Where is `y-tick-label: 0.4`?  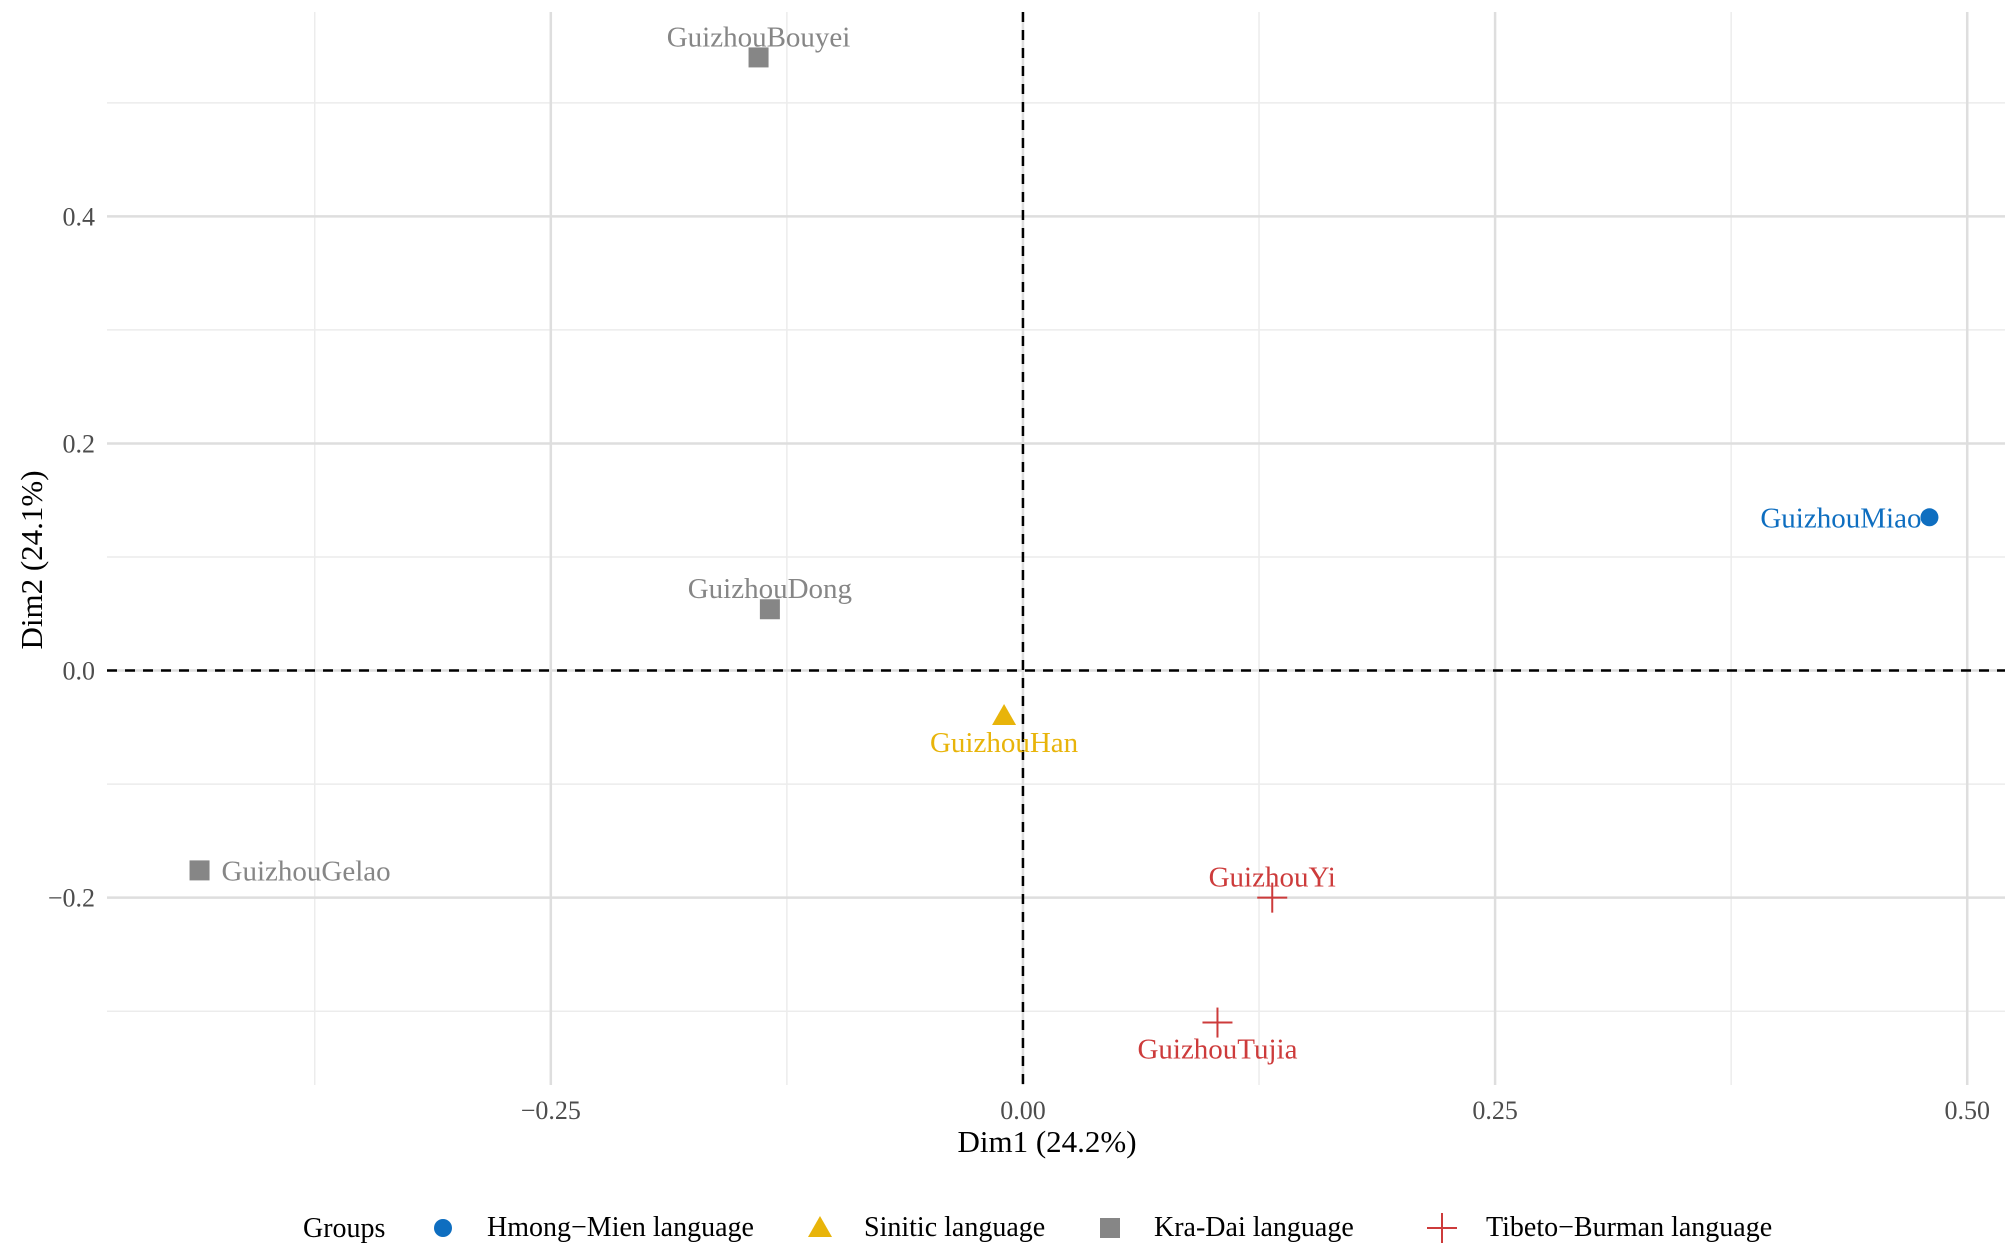
y-tick-label: 0.4 is located at coordinates (79, 216).